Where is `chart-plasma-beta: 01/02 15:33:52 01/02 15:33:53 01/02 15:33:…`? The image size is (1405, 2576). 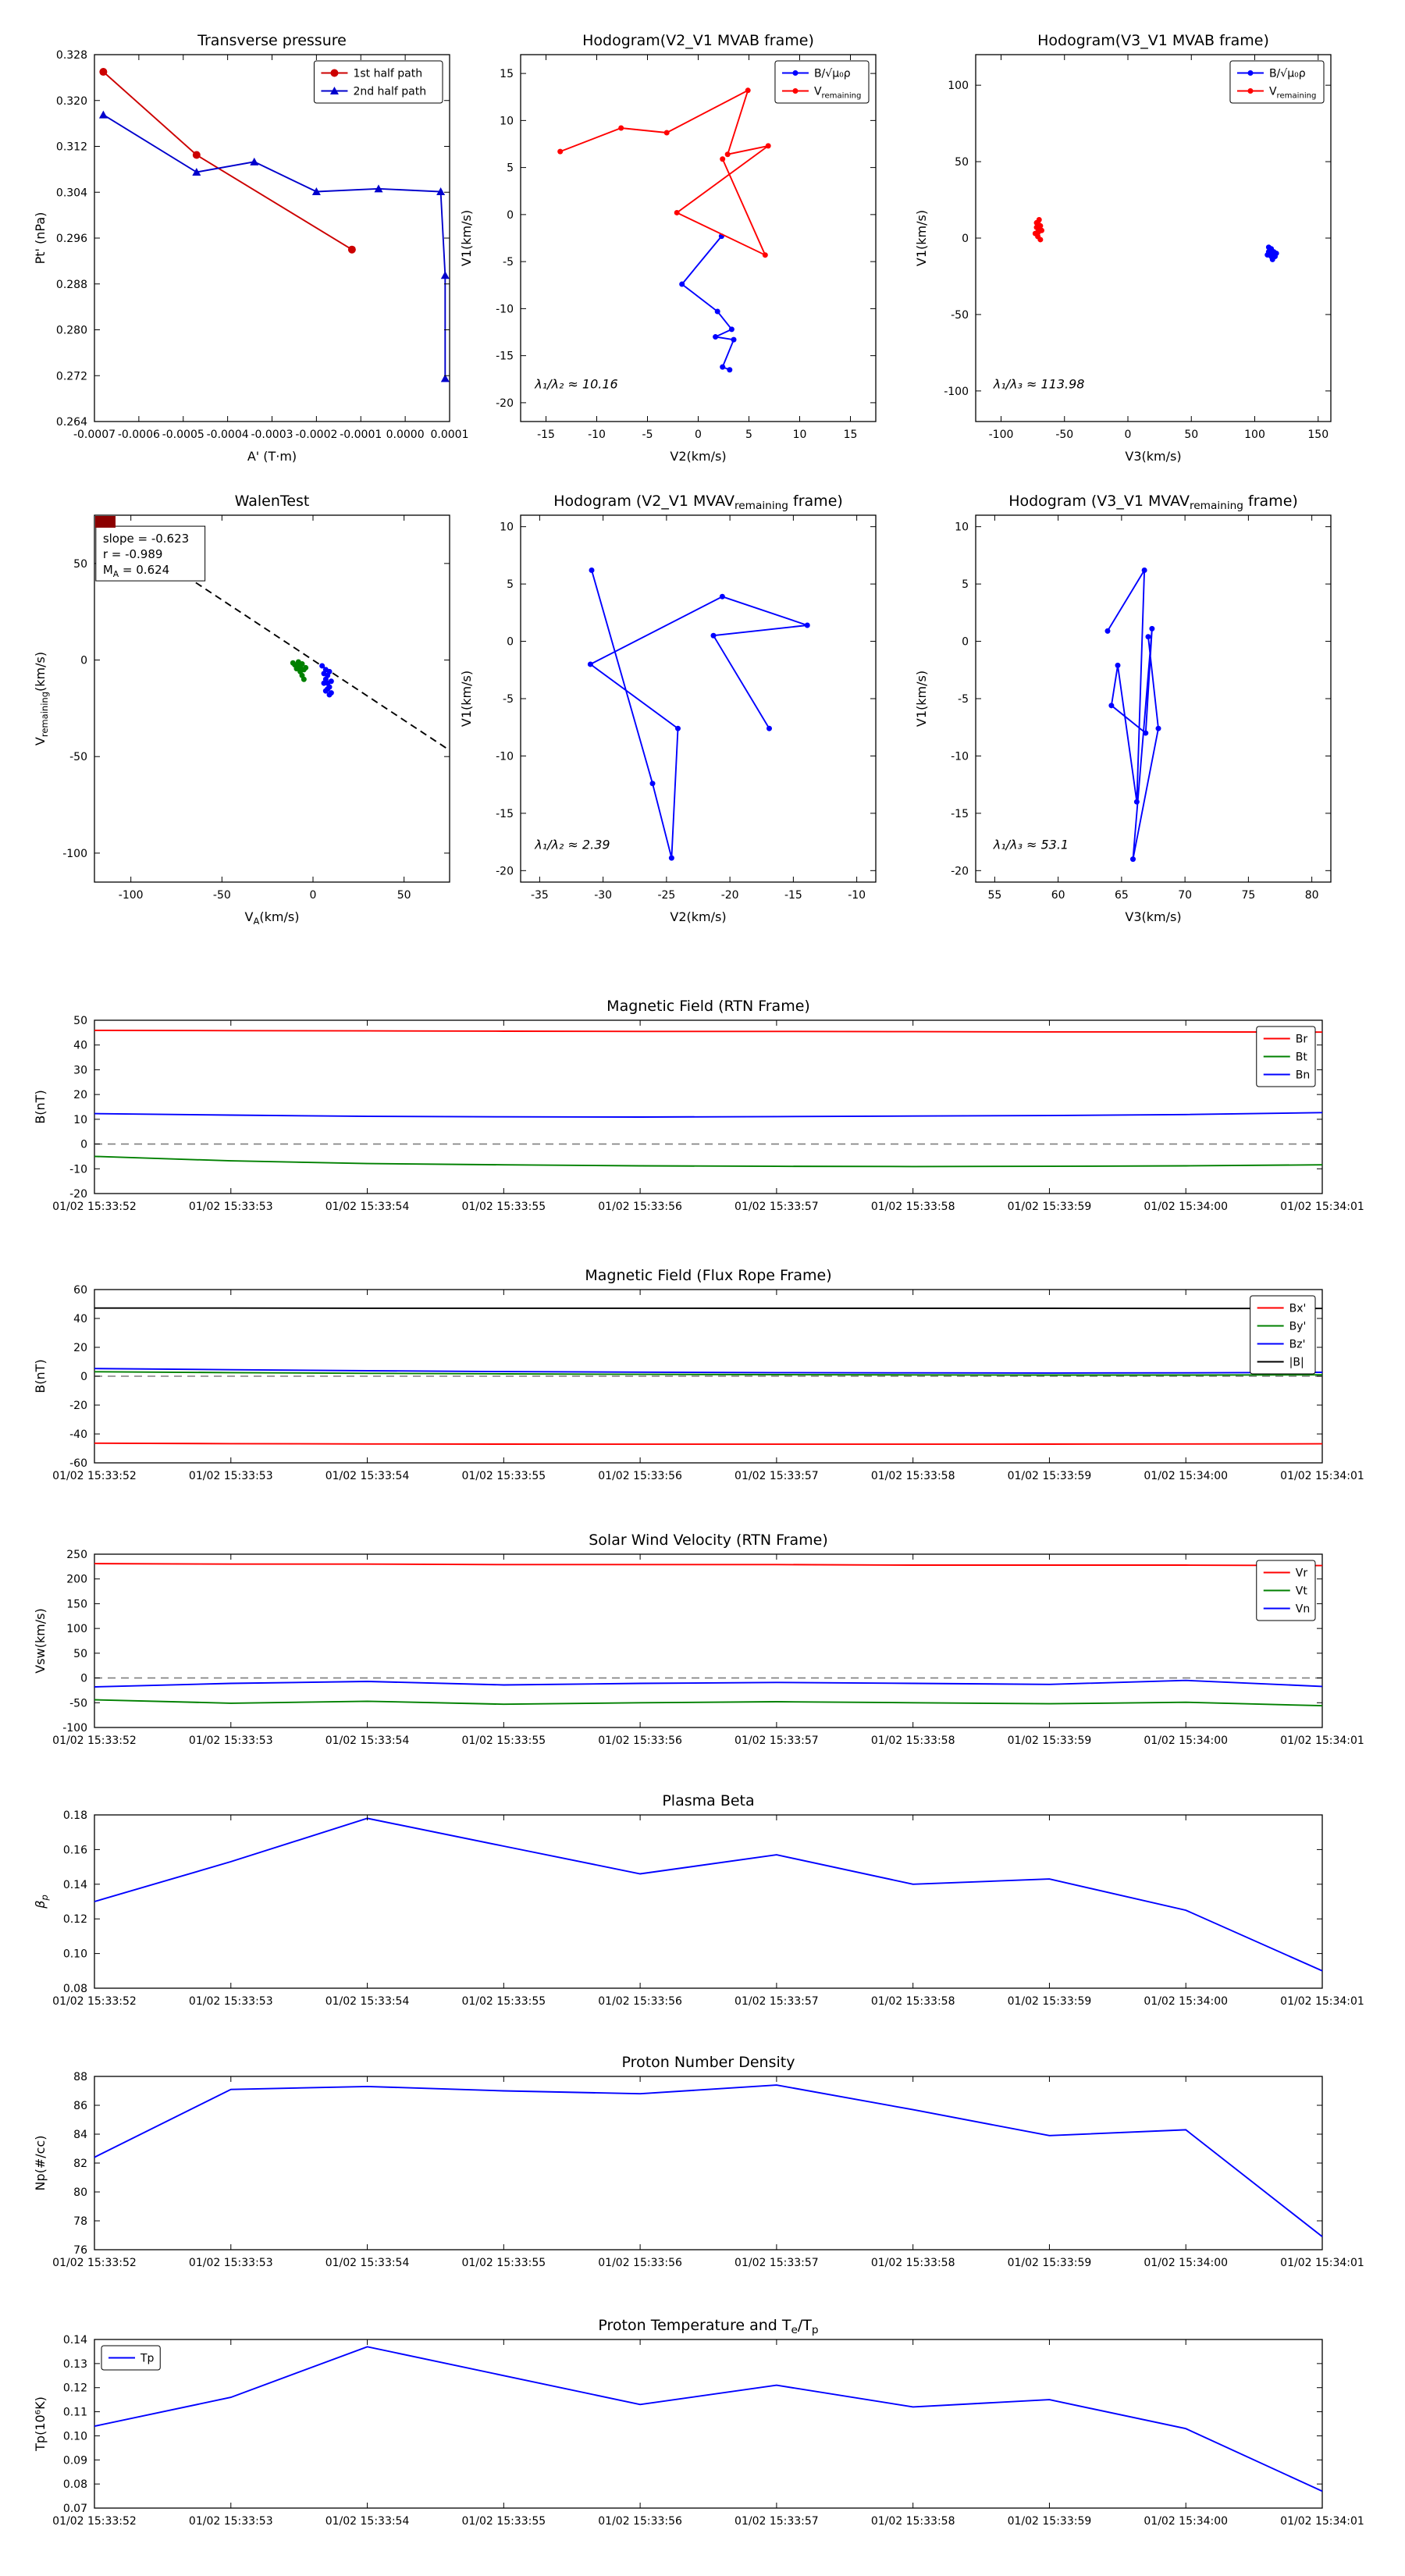
chart-plasma-beta: 01/02 15:33:52 01/02 15:33:53 01/02 15:33:… is located at coordinates (698, 1900).